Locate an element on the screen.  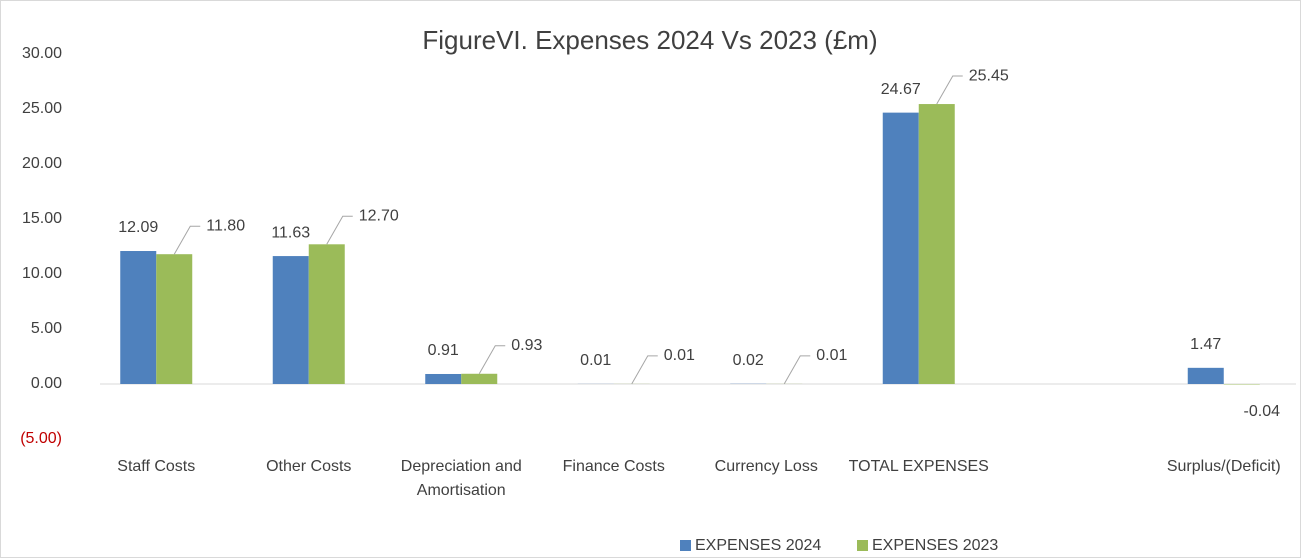
data-label: 24.67 is located at coordinates (901, 89).